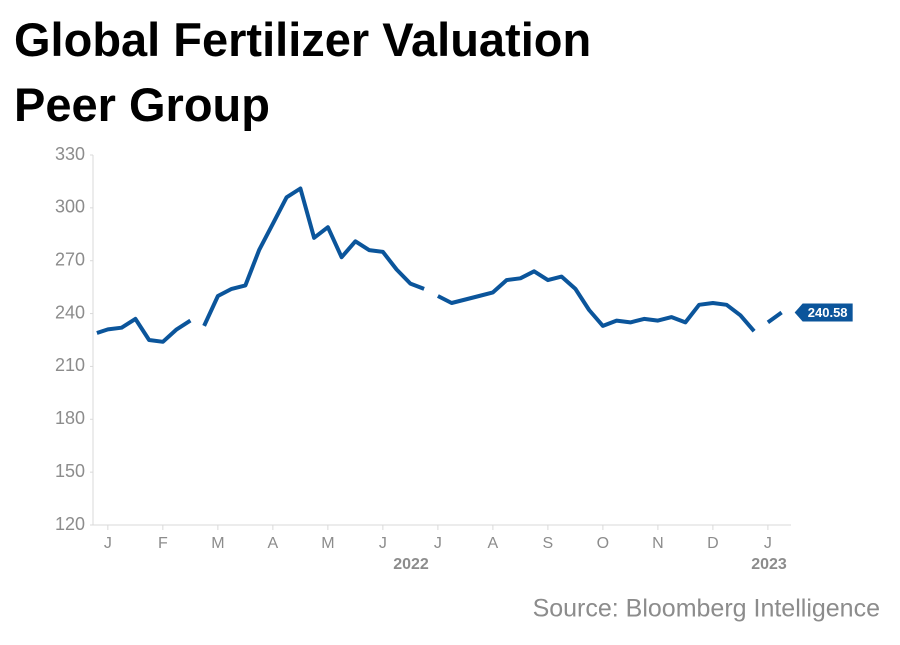 The height and width of the screenshot is (645, 900). What do you see at coordinates (828, 312) in the screenshot?
I see `last-value-label: 240.58` at bounding box center [828, 312].